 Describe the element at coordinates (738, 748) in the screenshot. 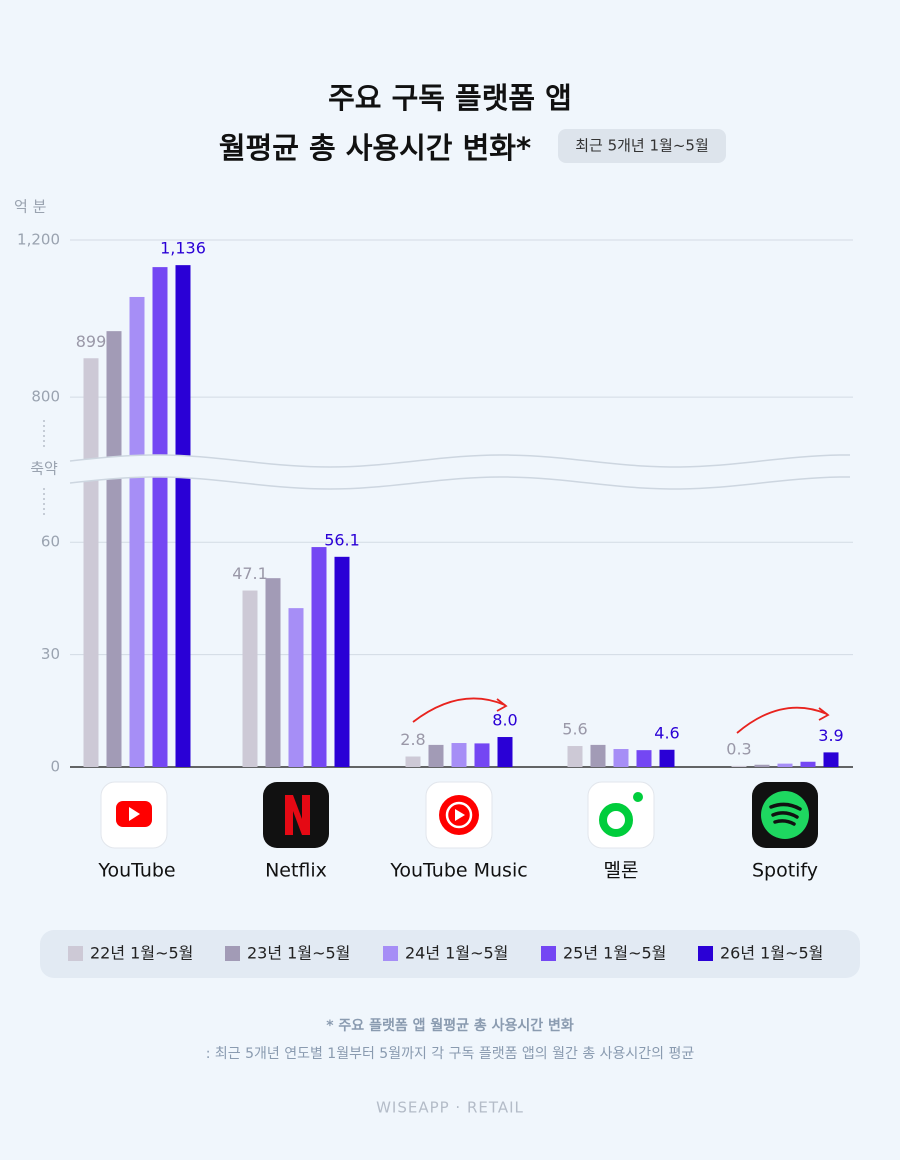

I see `value-label: 0.3` at that location.